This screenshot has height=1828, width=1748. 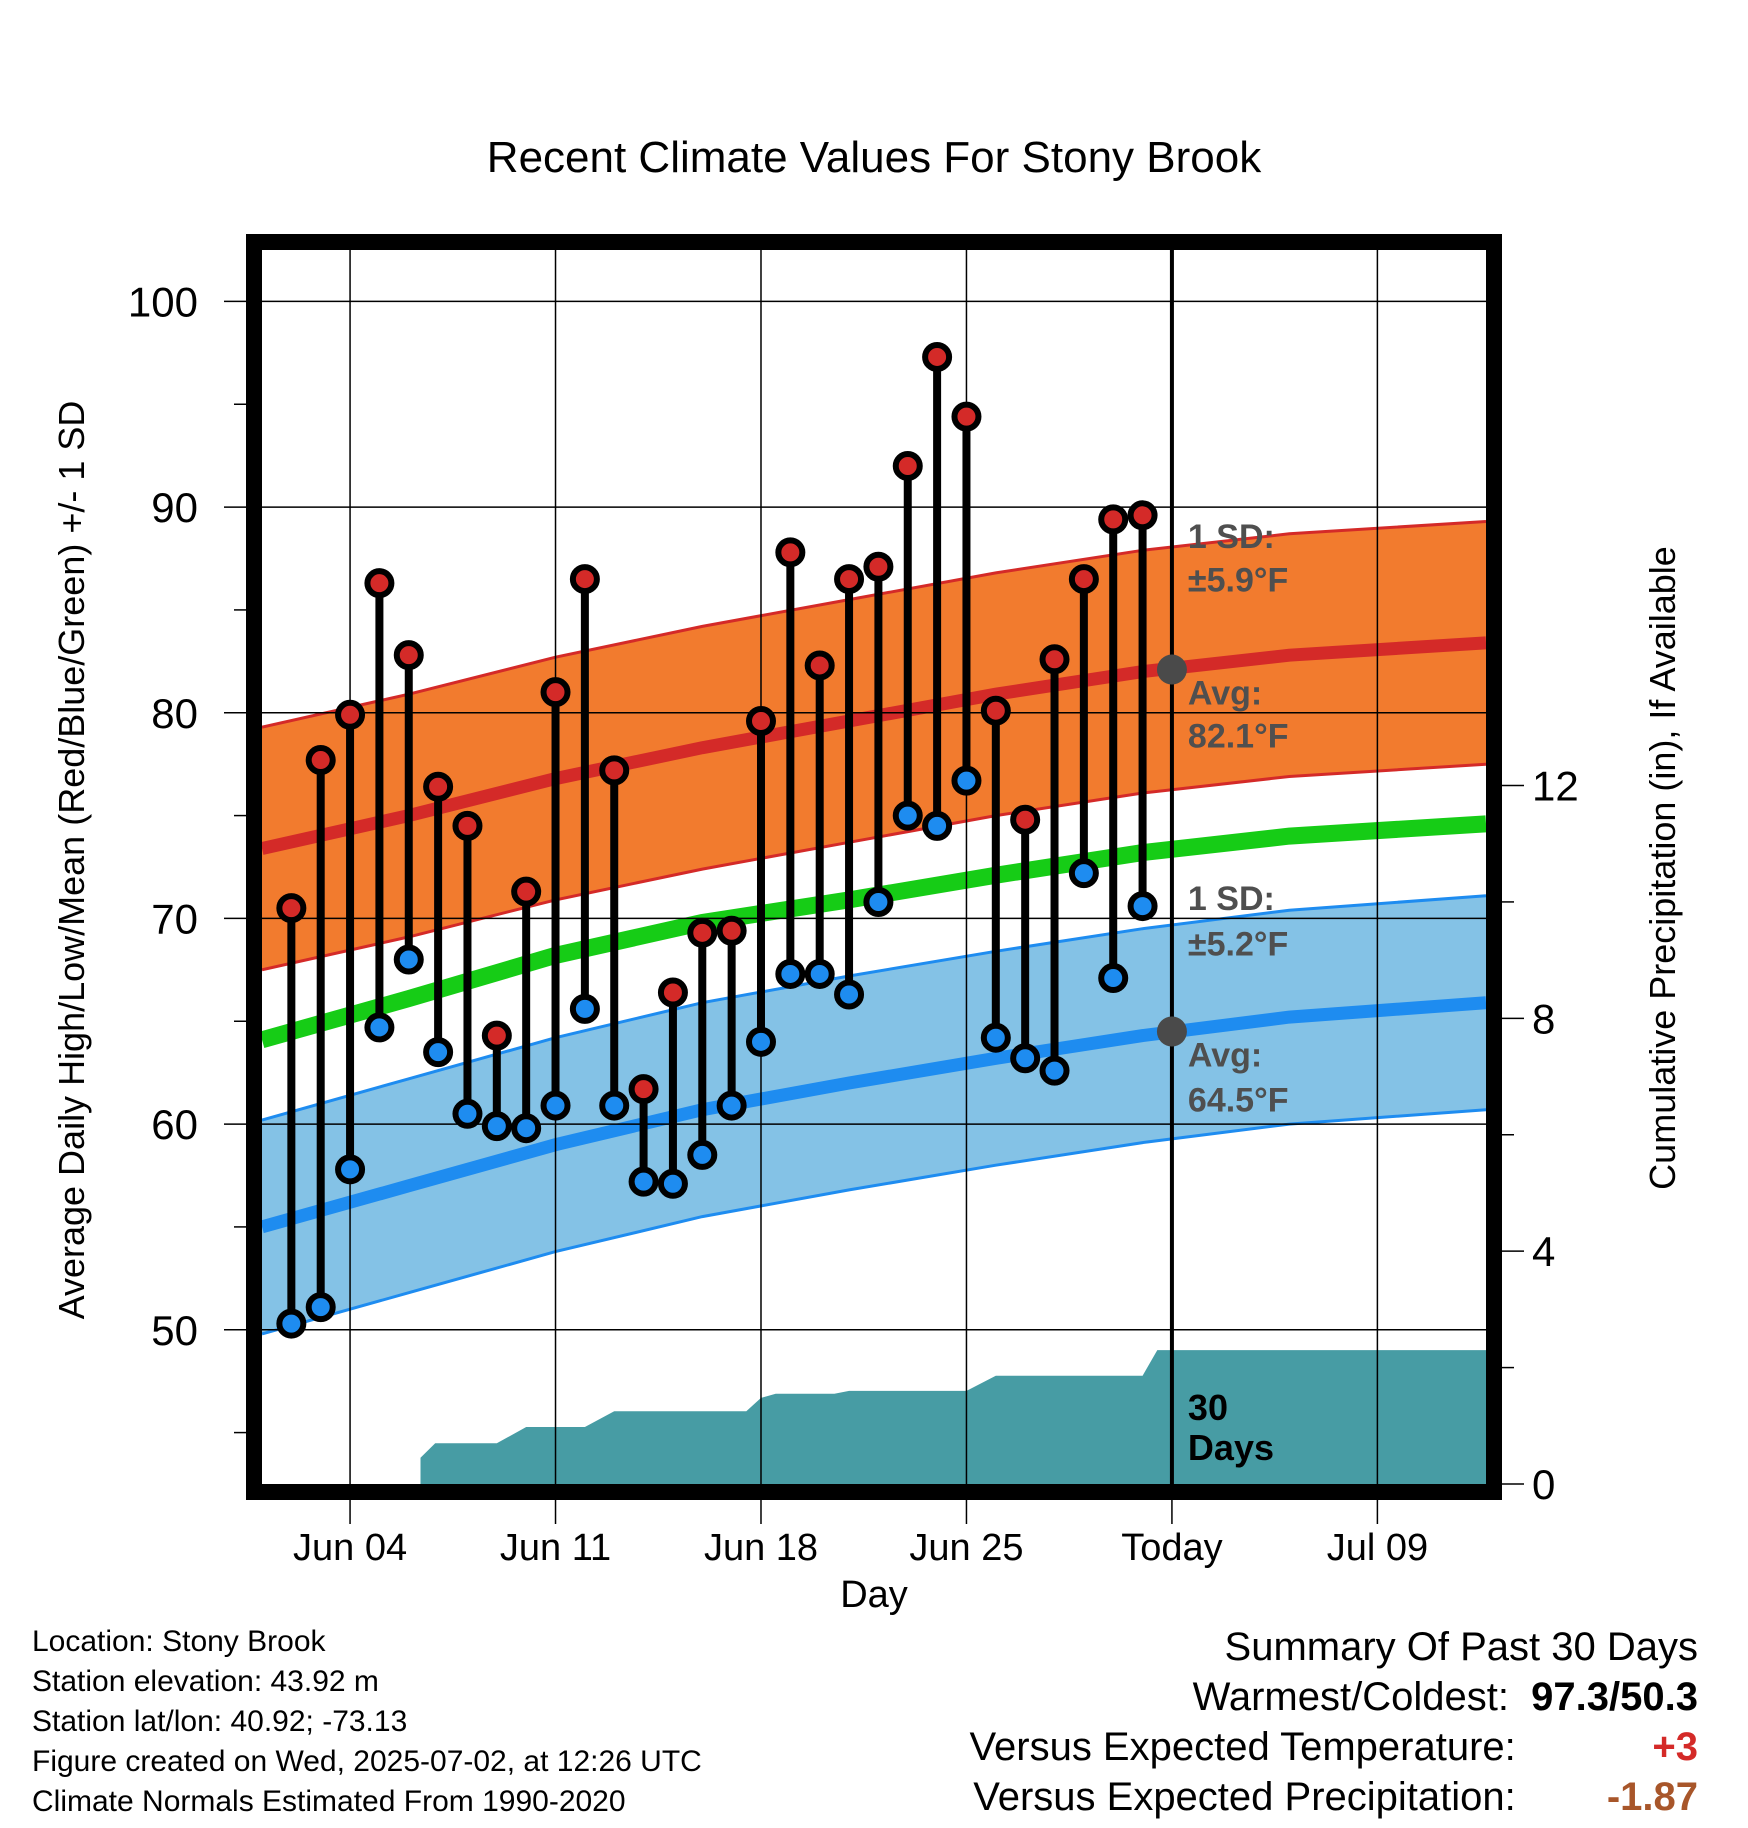 I want to click on y-tick-label: 100, so click(x=163, y=301).